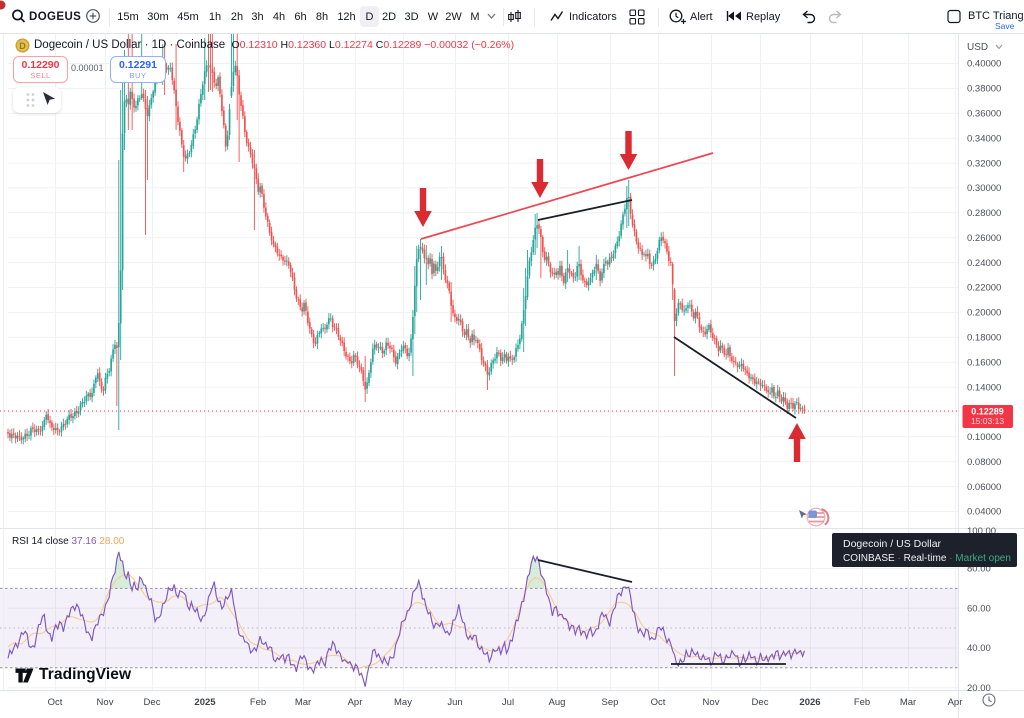  I want to click on svg-text: 0.04000, so click(984, 512).